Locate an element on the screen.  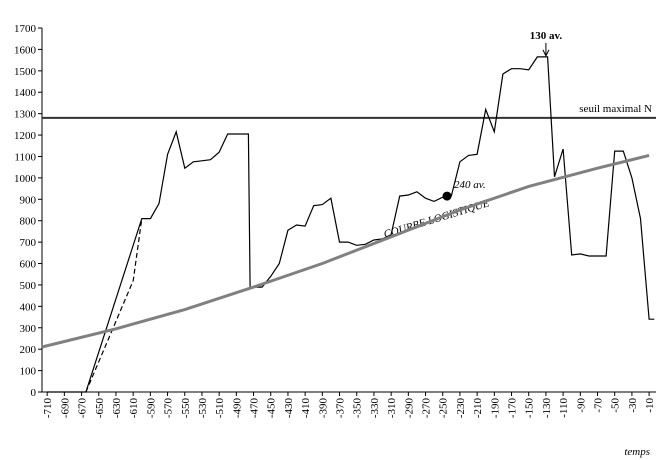
annotation-dot is located at coordinates (447, 196).